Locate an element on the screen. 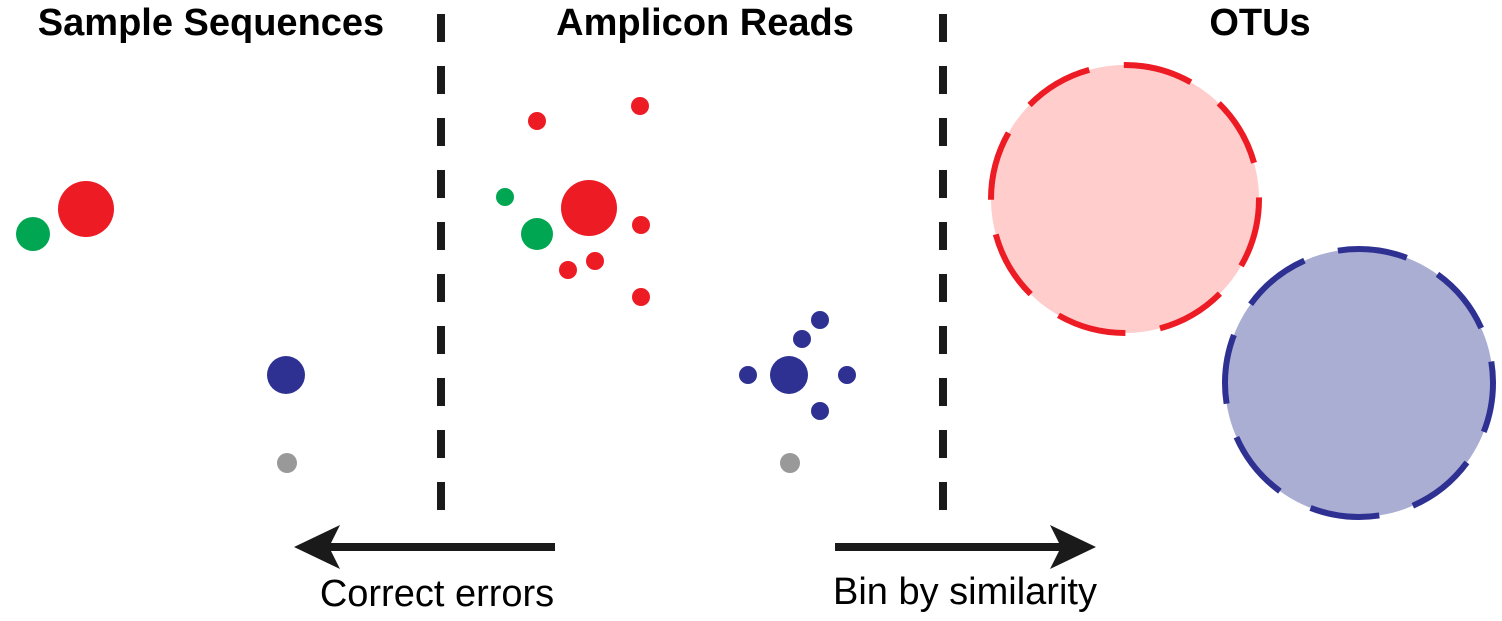  read-blue-main is located at coordinates (789, 375).